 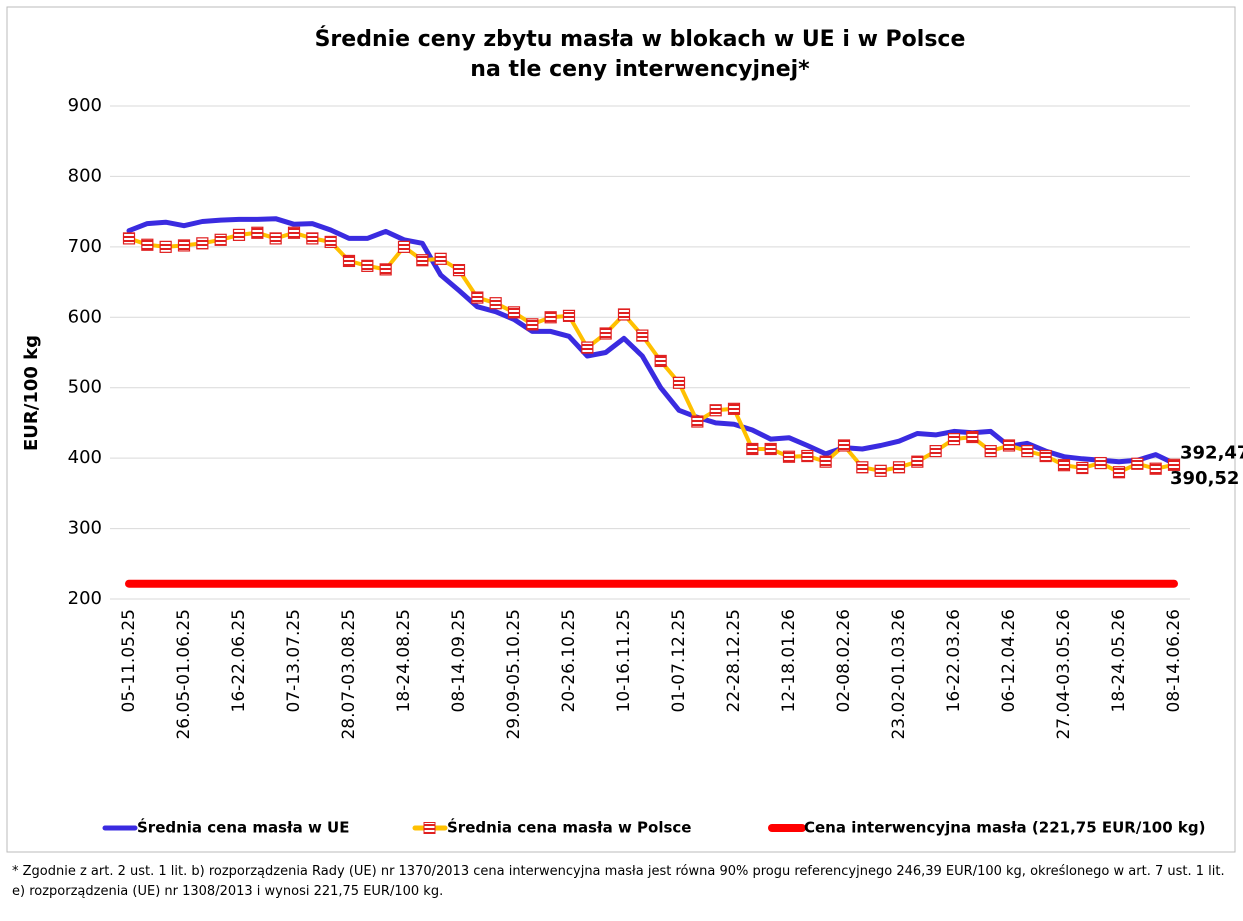 What do you see at coordinates (404, 660) in the screenshot?
I see `x-tick-label: 18-24.08.25` at bounding box center [404, 660].